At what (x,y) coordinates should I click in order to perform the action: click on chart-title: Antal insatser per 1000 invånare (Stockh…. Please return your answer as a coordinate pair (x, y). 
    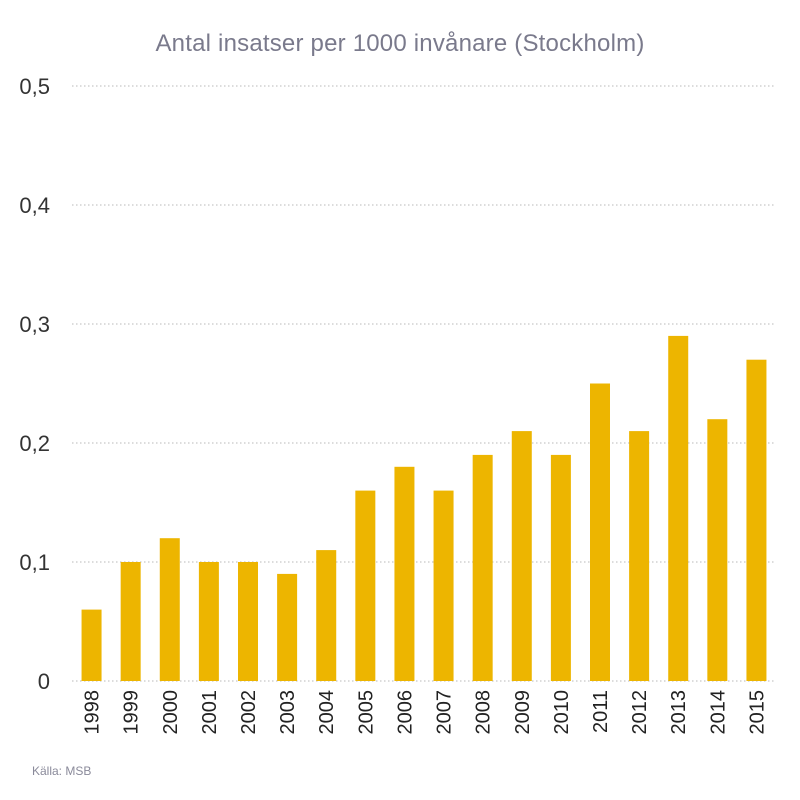
    Looking at the image, I should click on (400, 43).